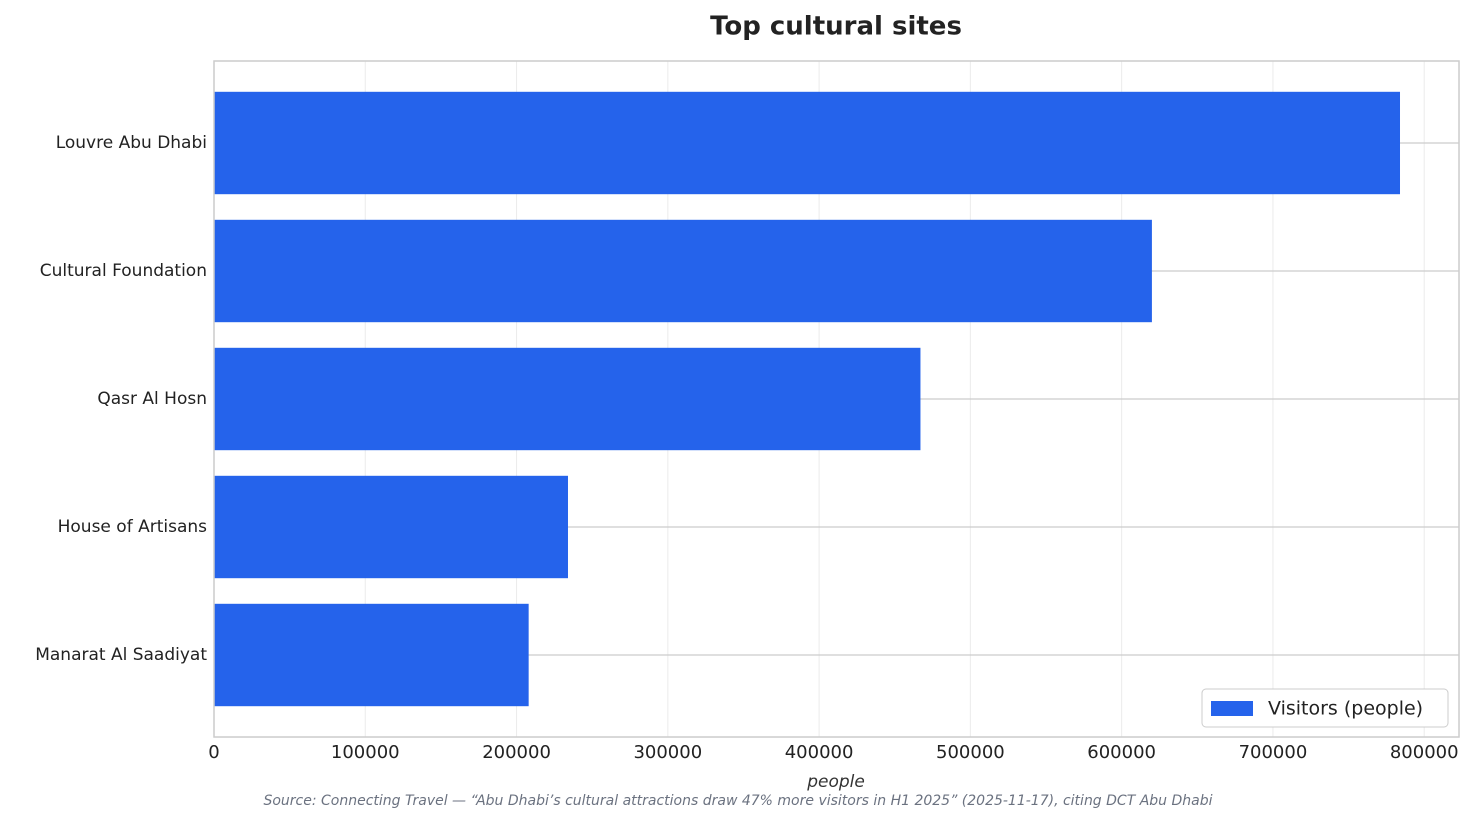  What do you see at coordinates (365, 752) in the screenshot?
I see `x-tick-label: 100000` at bounding box center [365, 752].